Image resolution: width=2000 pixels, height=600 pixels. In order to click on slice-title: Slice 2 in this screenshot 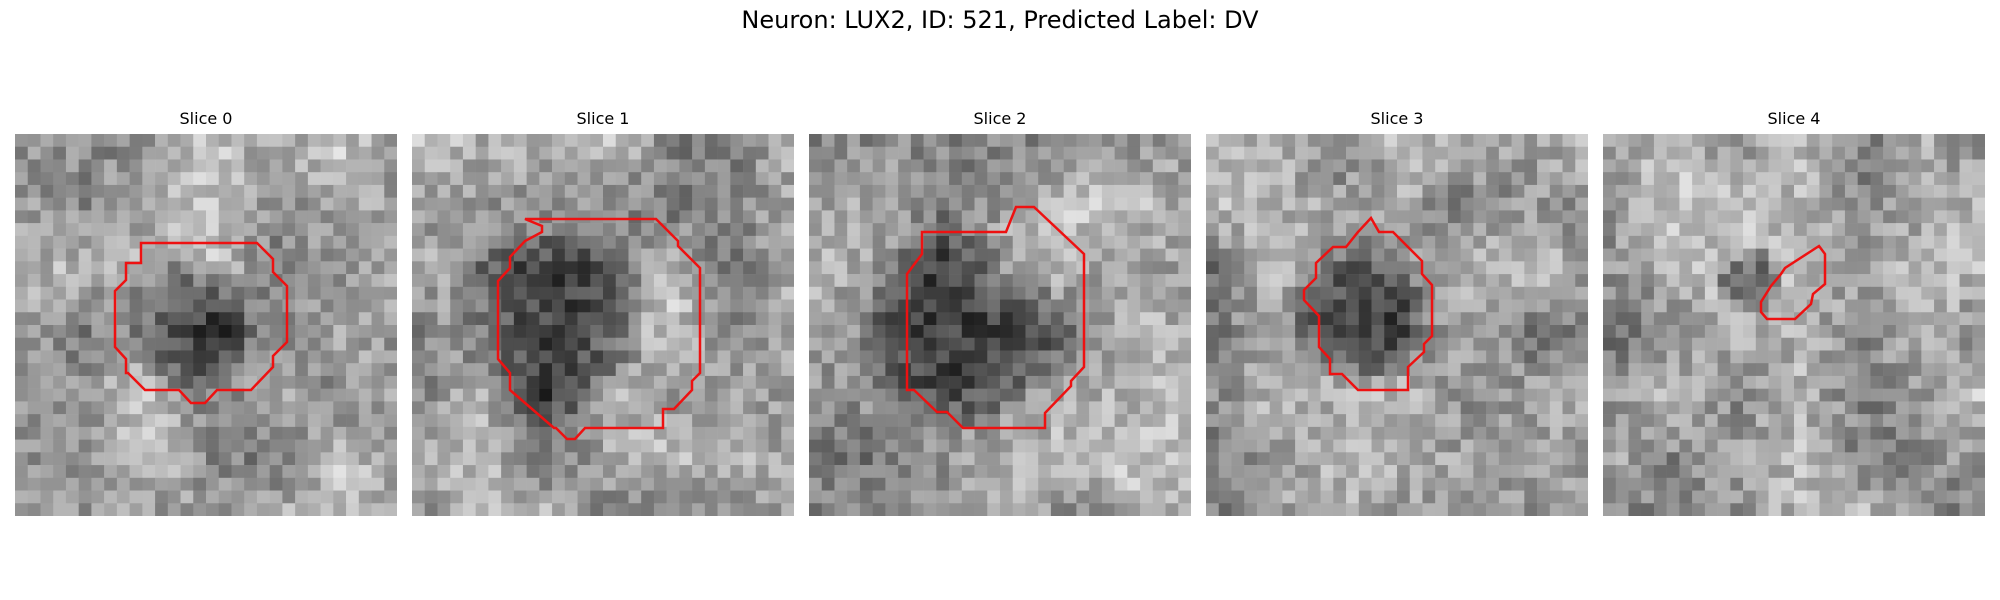, I will do `click(1000, 119)`.